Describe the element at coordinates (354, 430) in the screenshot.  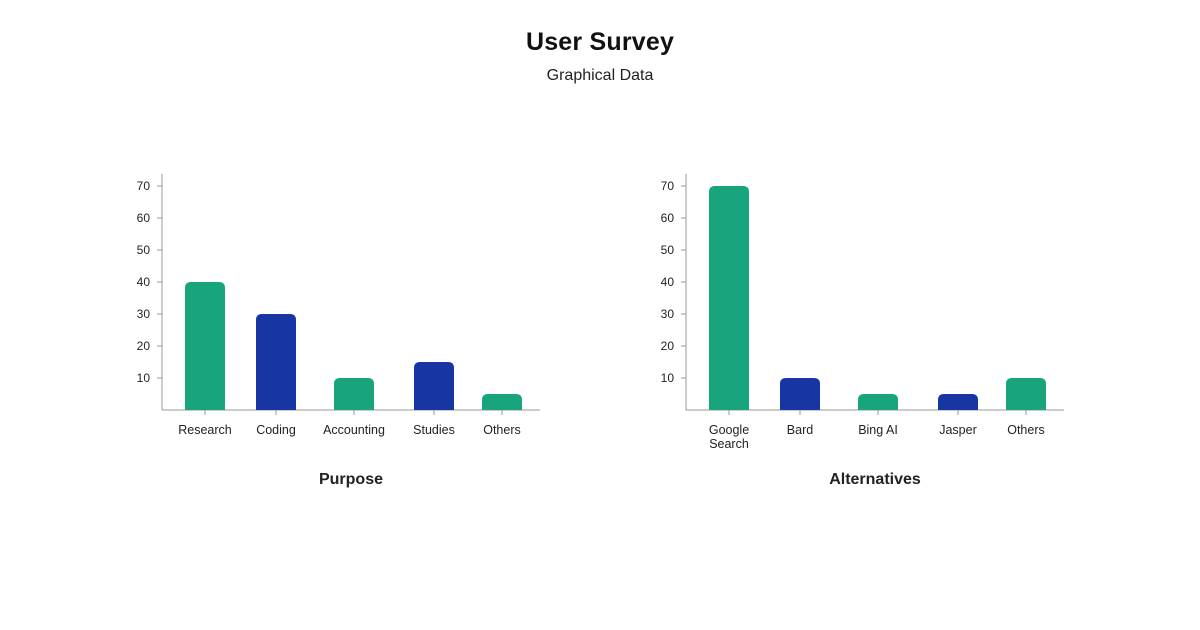
I see `x-tick-label: Accounting` at that location.